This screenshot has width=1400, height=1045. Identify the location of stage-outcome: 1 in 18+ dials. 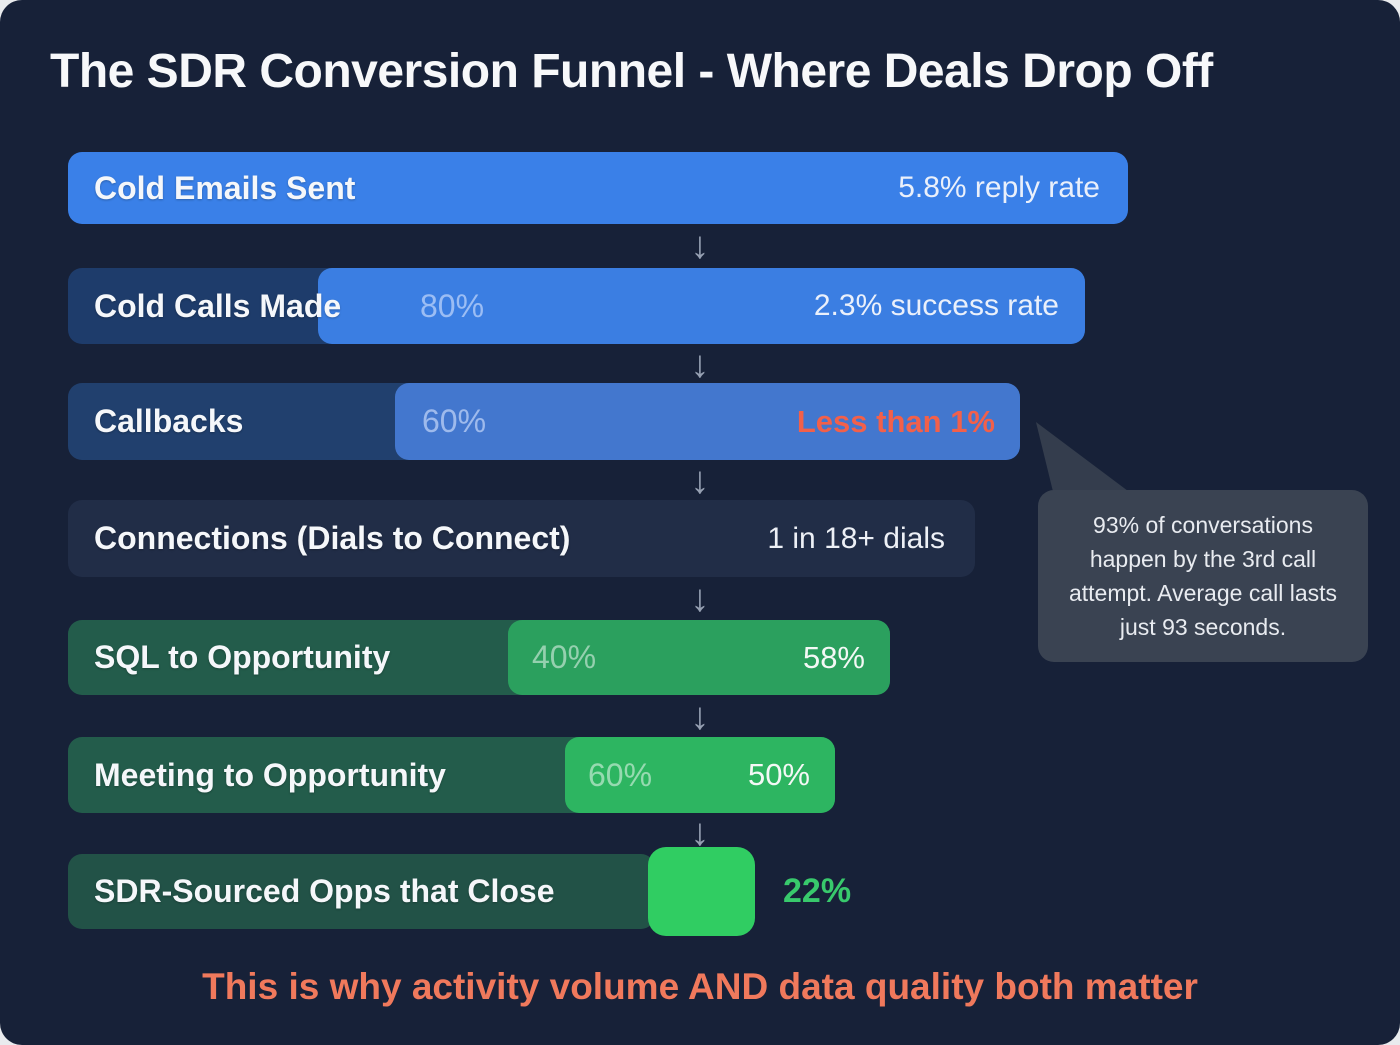
(856, 538).